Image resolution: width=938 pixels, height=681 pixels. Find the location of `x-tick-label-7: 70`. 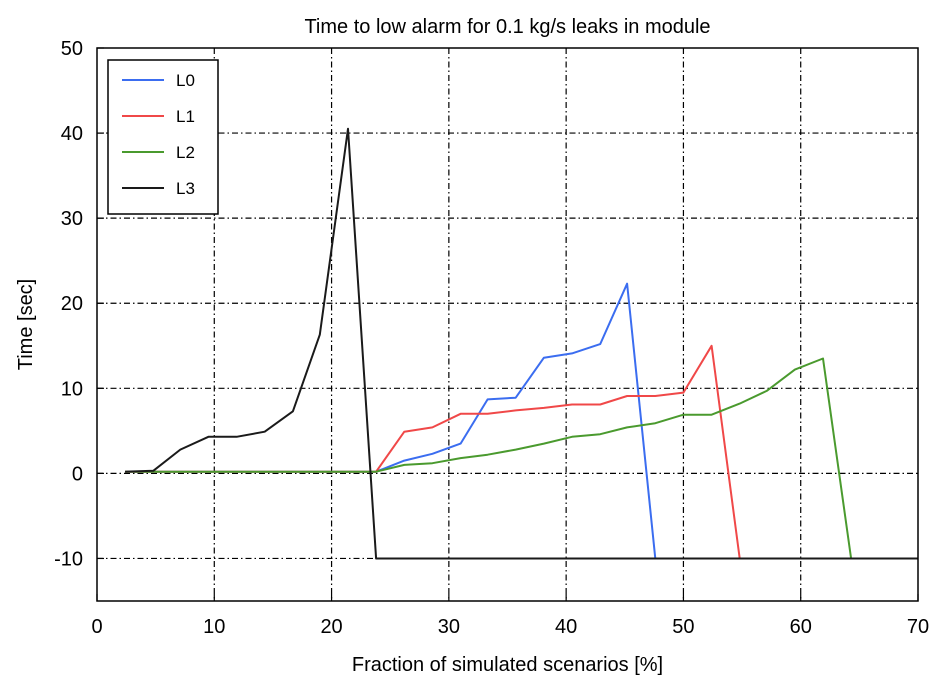

x-tick-label-7: 70 is located at coordinates (918, 627).